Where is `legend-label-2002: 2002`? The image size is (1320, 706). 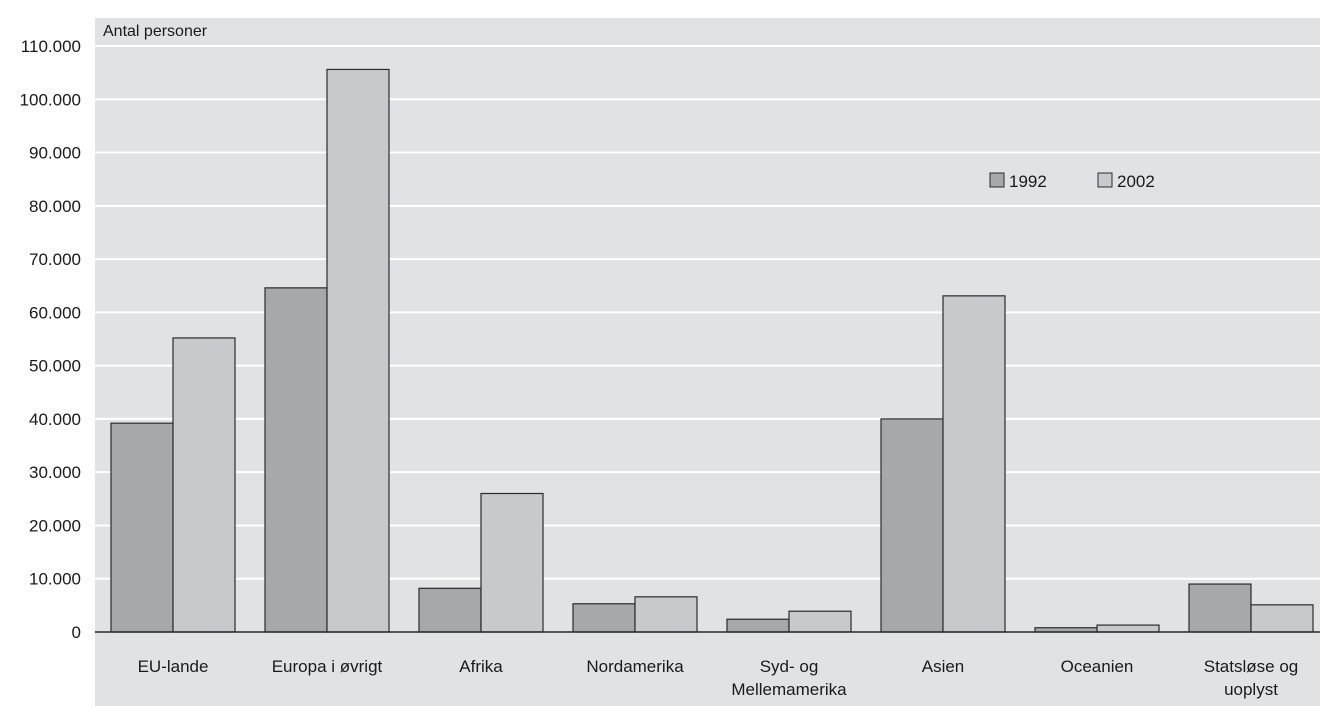
legend-label-2002: 2002 is located at coordinates (1136, 181).